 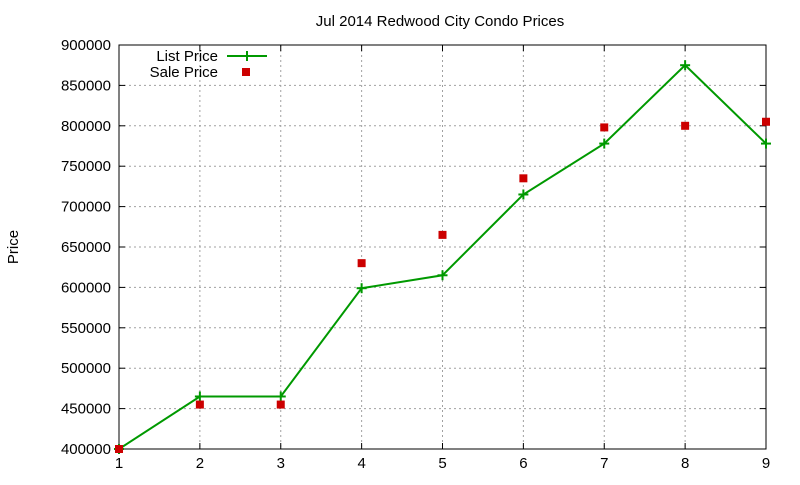 What do you see at coordinates (86, 45) in the screenshot?
I see `y-tick-label: 900000` at bounding box center [86, 45].